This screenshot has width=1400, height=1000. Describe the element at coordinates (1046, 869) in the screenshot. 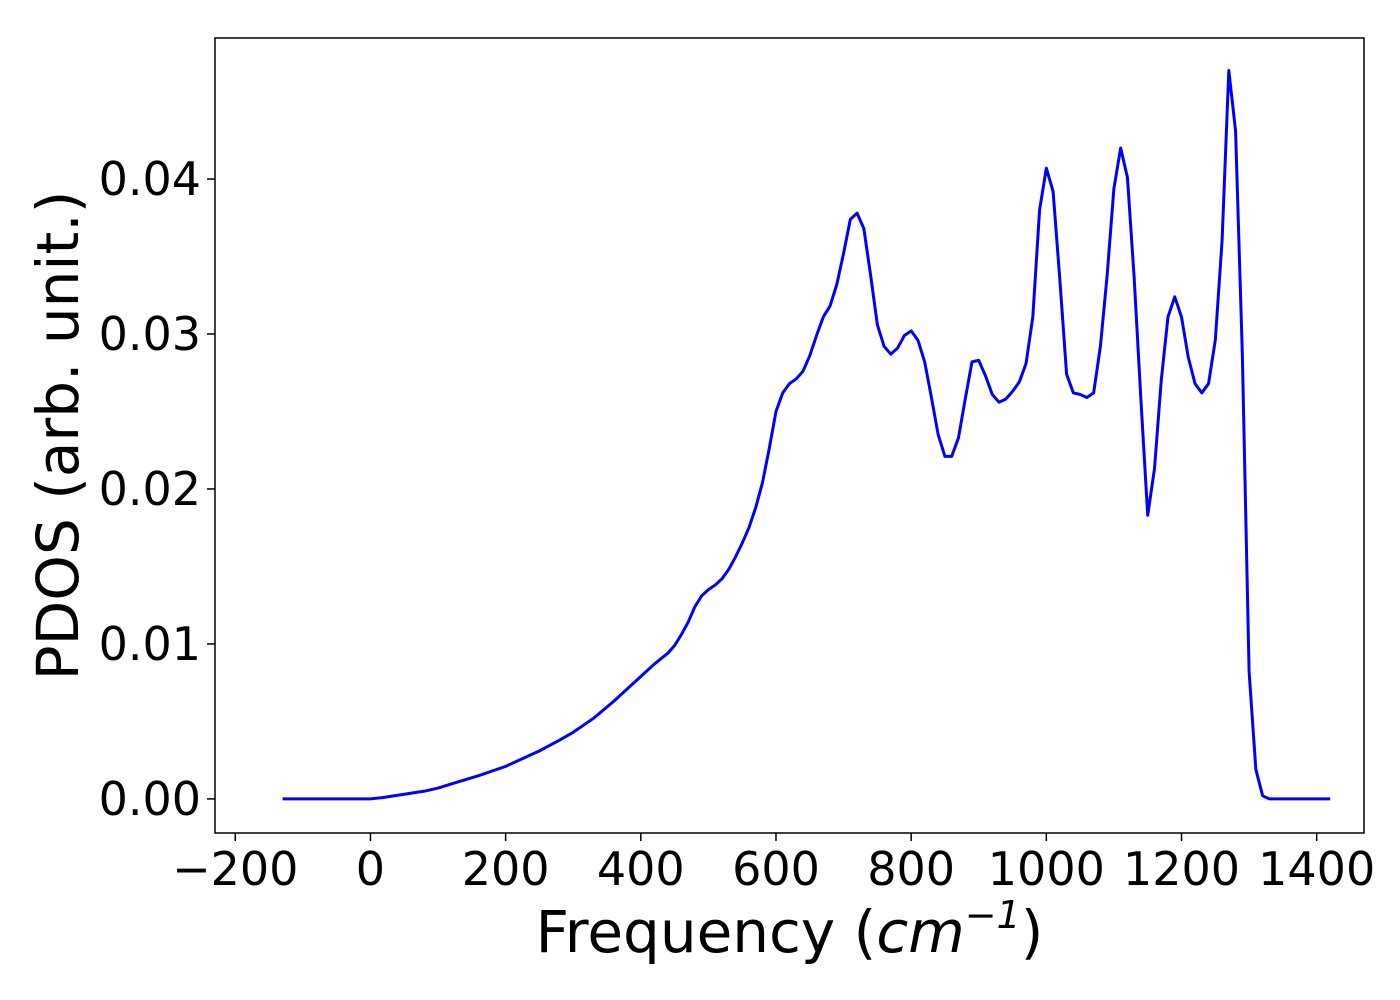

I see `x-tick-label: 1000` at that location.